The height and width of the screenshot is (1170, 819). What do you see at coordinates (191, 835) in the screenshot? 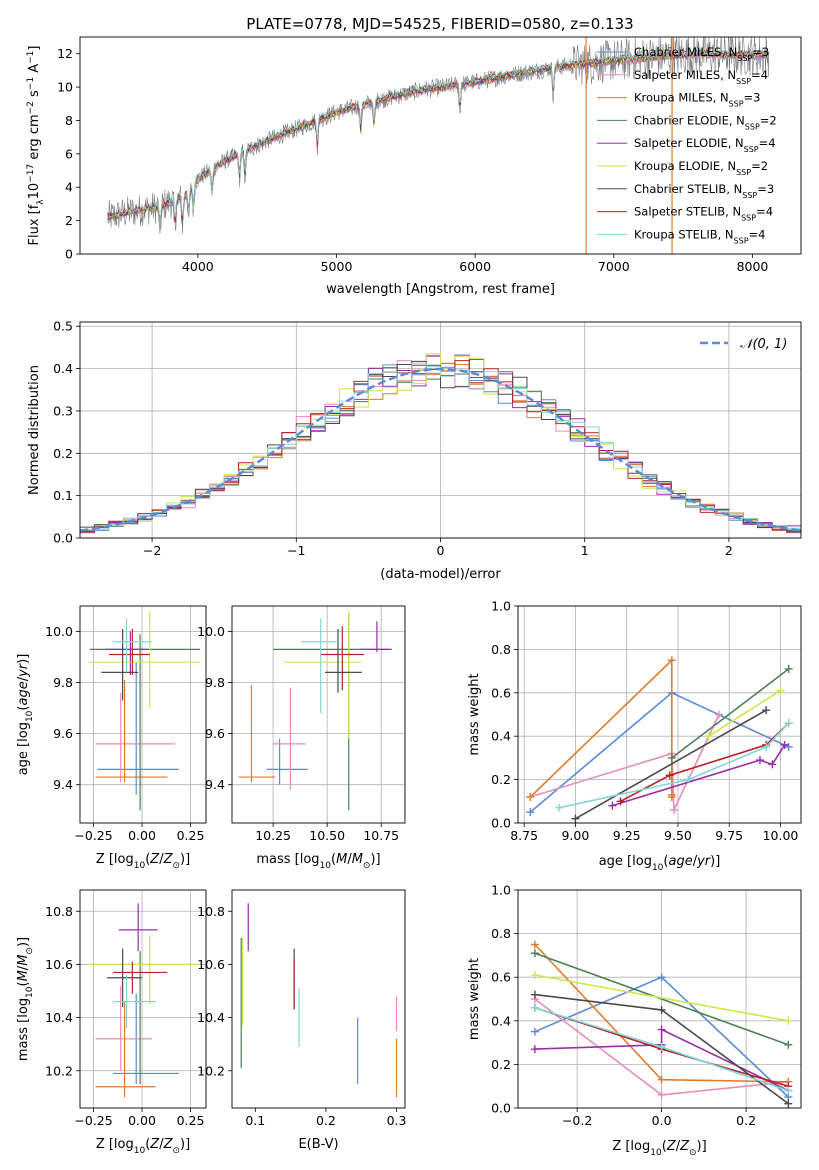
I see `x-tick-label: 0.25` at bounding box center [191, 835].